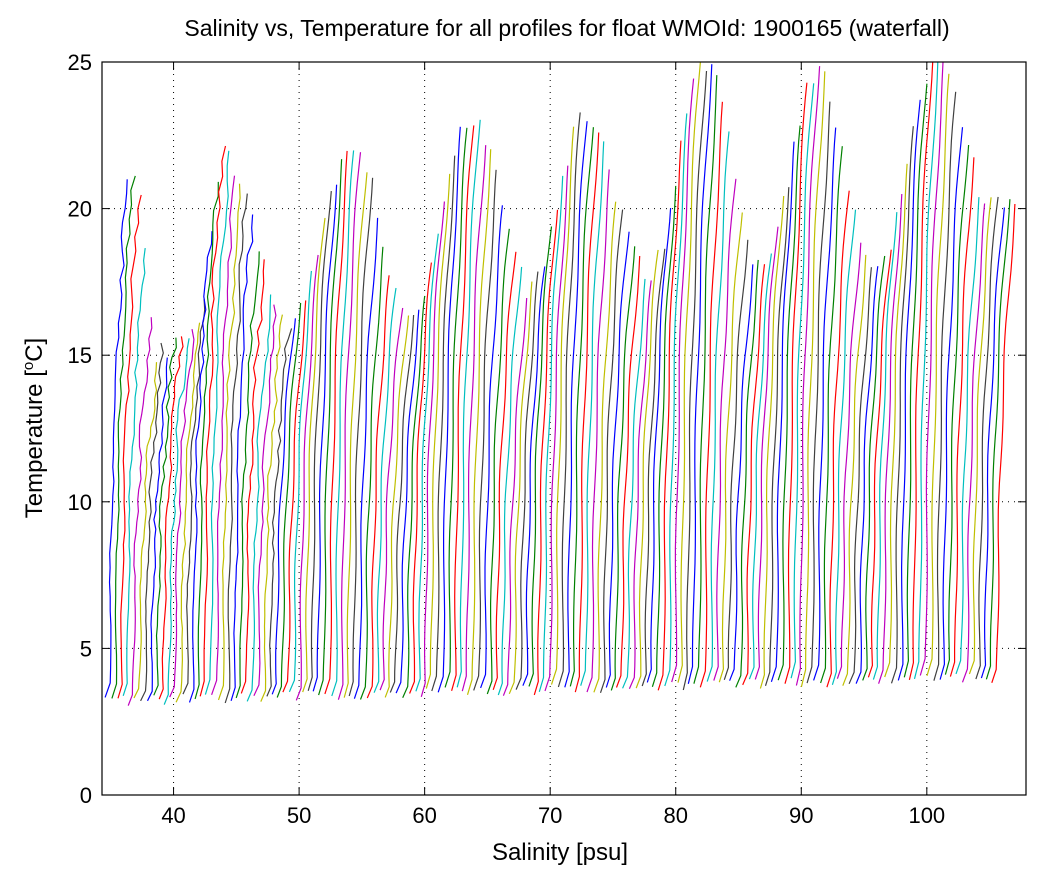  What do you see at coordinates (34, 444) in the screenshot?
I see `y-axis-label-main: Temperature [` at bounding box center [34, 444].